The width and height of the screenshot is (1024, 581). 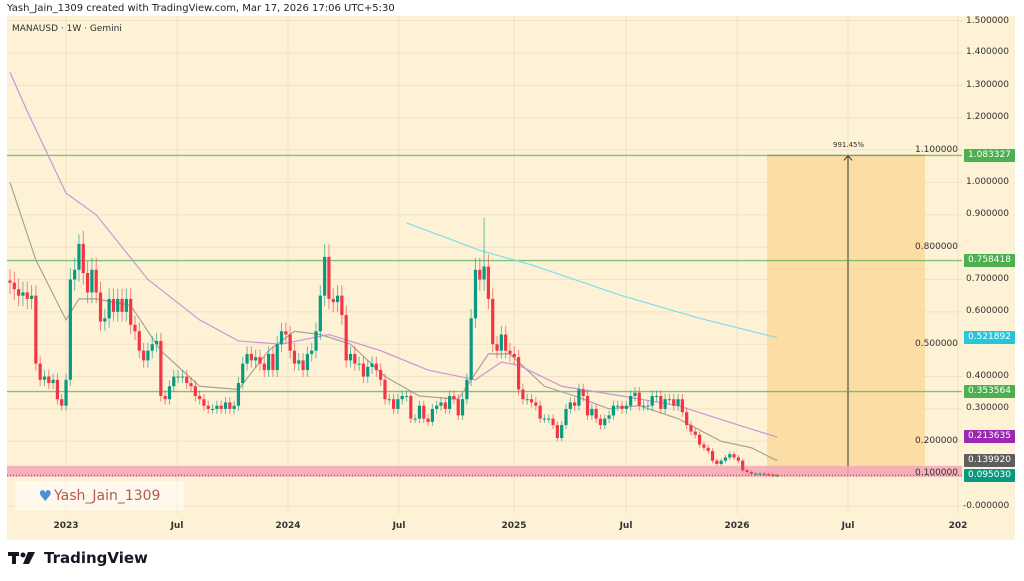 I want to click on y-axis-tick-label: 0.500000, so click(x=936, y=343).